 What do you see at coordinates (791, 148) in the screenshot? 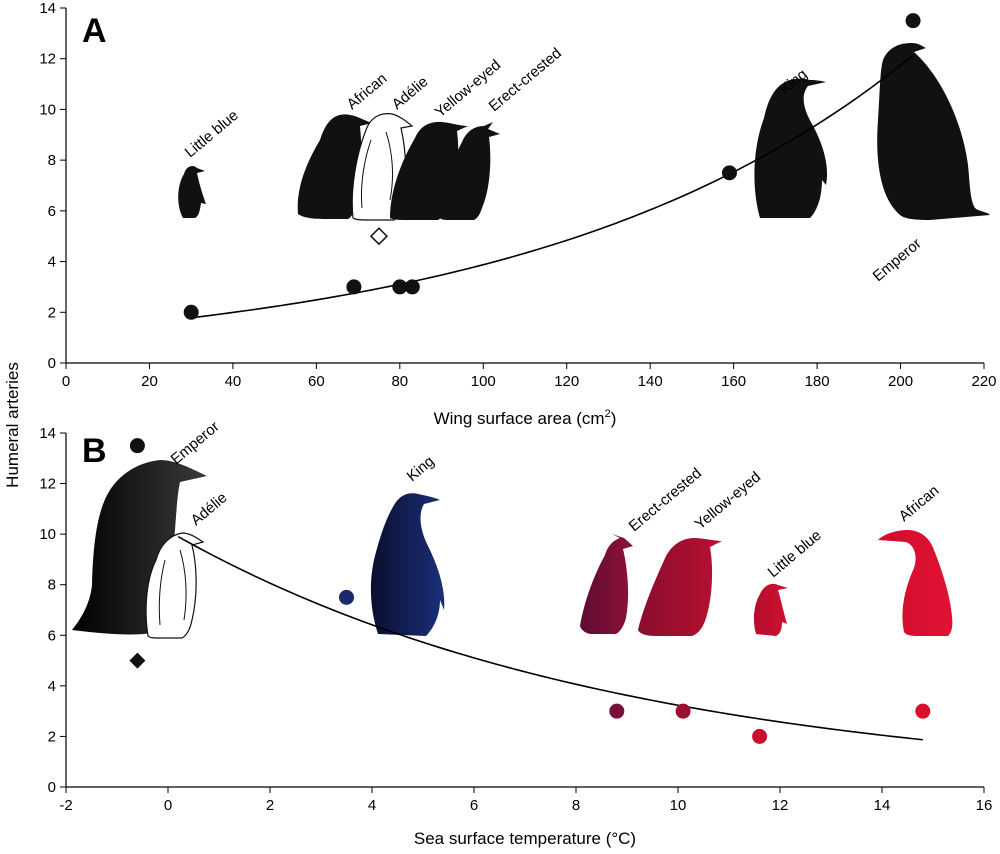
I see `king-silhouette` at bounding box center [791, 148].